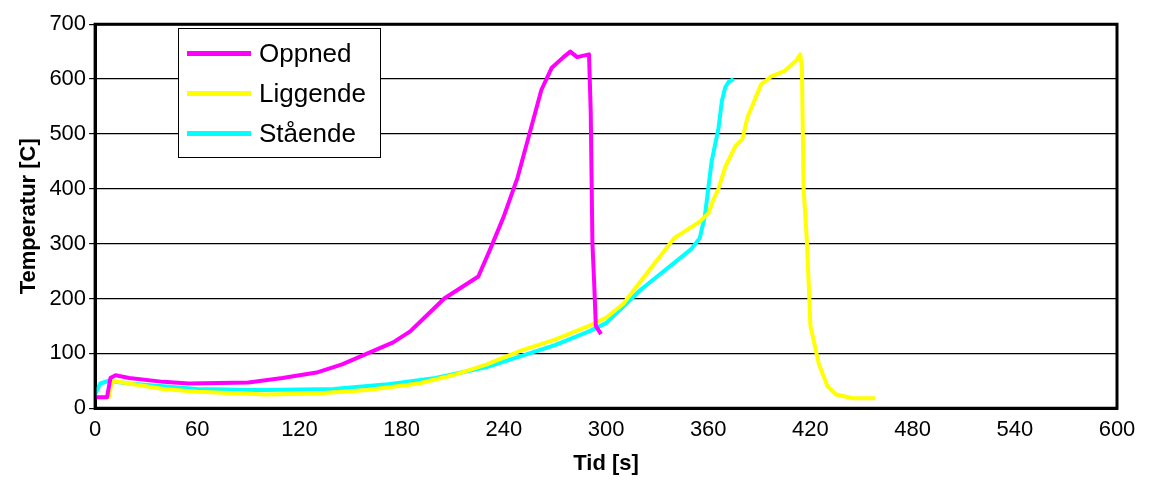 Image resolution: width=1152 pixels, height=493 pixels. What do you see at coordinates (197, 429) in the screenshot?
I see `x-tick-label: 60` at bounding box center [197, 429].